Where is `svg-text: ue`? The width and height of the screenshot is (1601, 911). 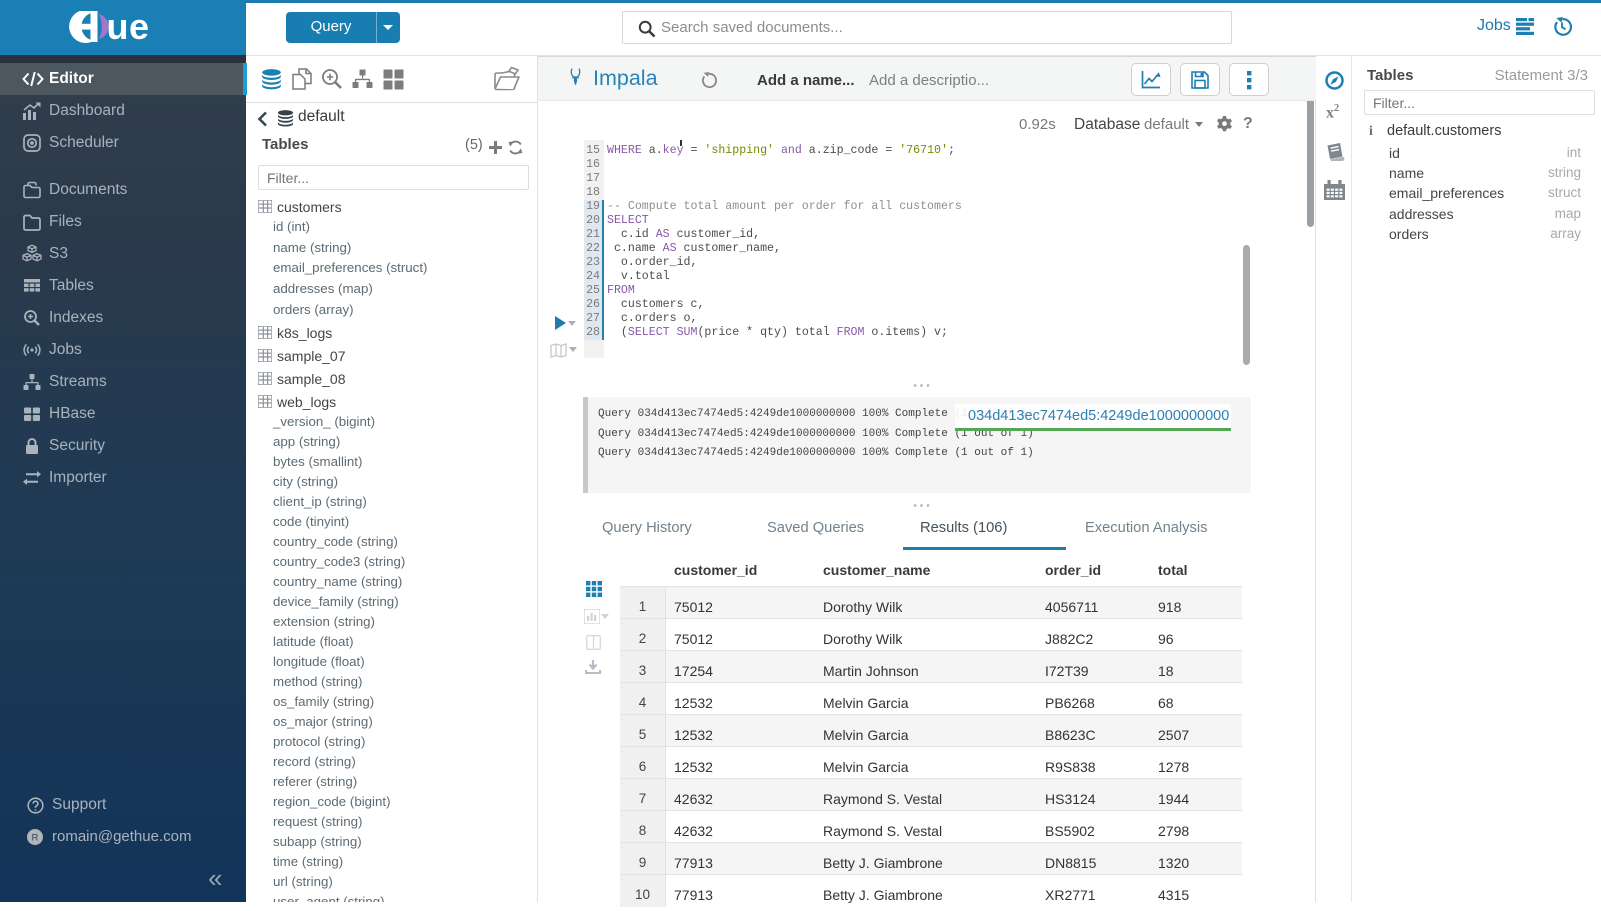 svg-text: ue is located at coordinates (128, 28).